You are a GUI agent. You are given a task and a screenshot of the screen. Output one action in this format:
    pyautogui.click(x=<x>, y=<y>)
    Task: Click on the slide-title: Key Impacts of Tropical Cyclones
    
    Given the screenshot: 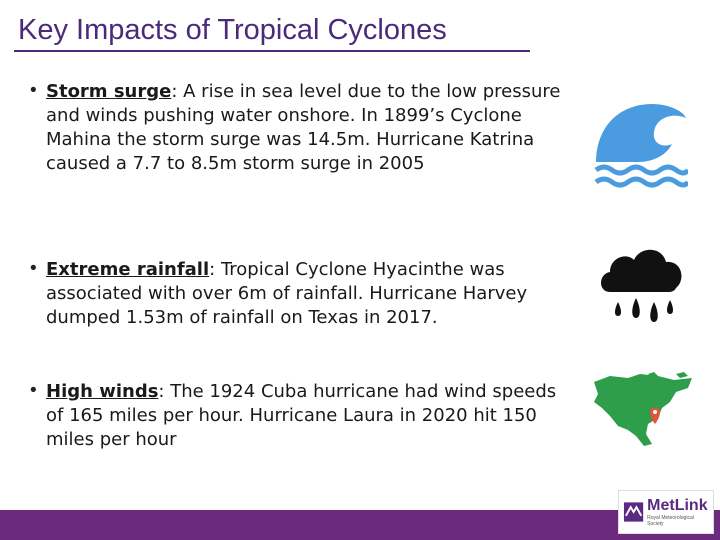 What is the action you would take?
    pyautogui.click(x=232, y=30)
    